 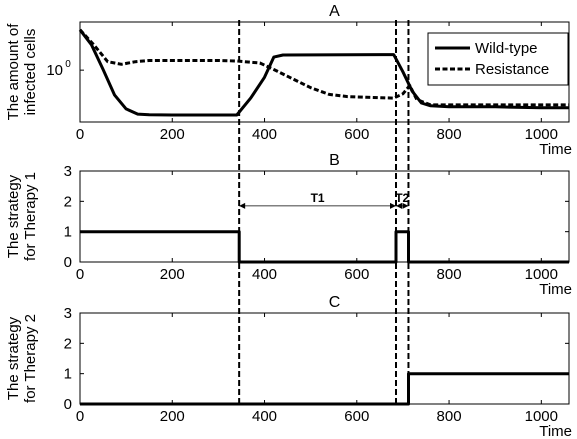 What do you see at coordinates (334, 11) in the screenshot?
I see `panel-title: A` at bounding box center [334, 11].